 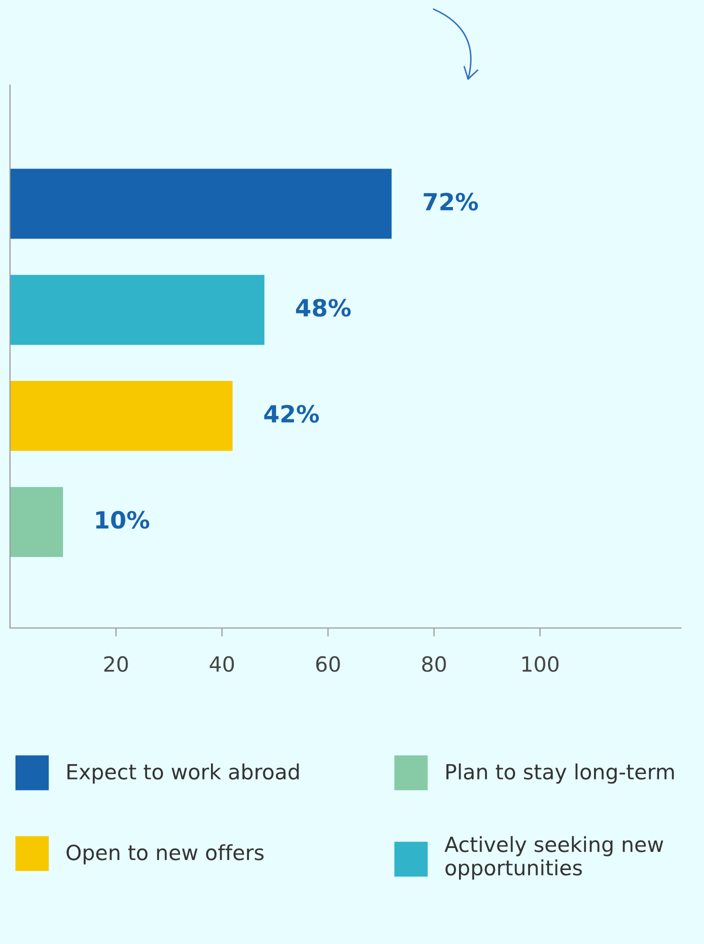 What do you see at coordinates (554, 858) in the screenshot?
I see `legend-label: Actively seeking new opportunities` at bounding box center [554, 858].